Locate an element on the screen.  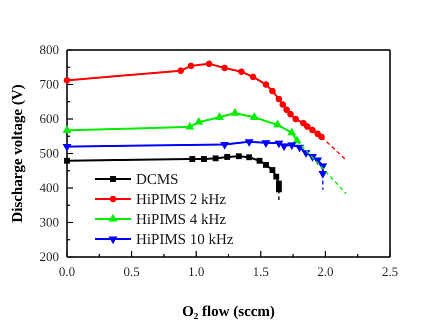
legend-label: HiPIMS 2 kHz is located at coordinates (181, 200).